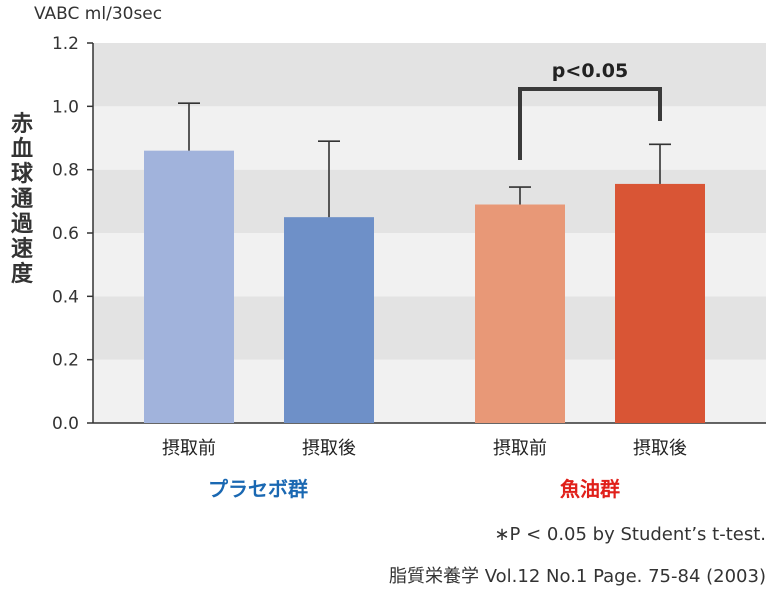 The height and width of the screenshot is (600, 780). Describe the element at coordinates (590, 489) in the screenshot. I see `group-label: 魚油群` at that location.